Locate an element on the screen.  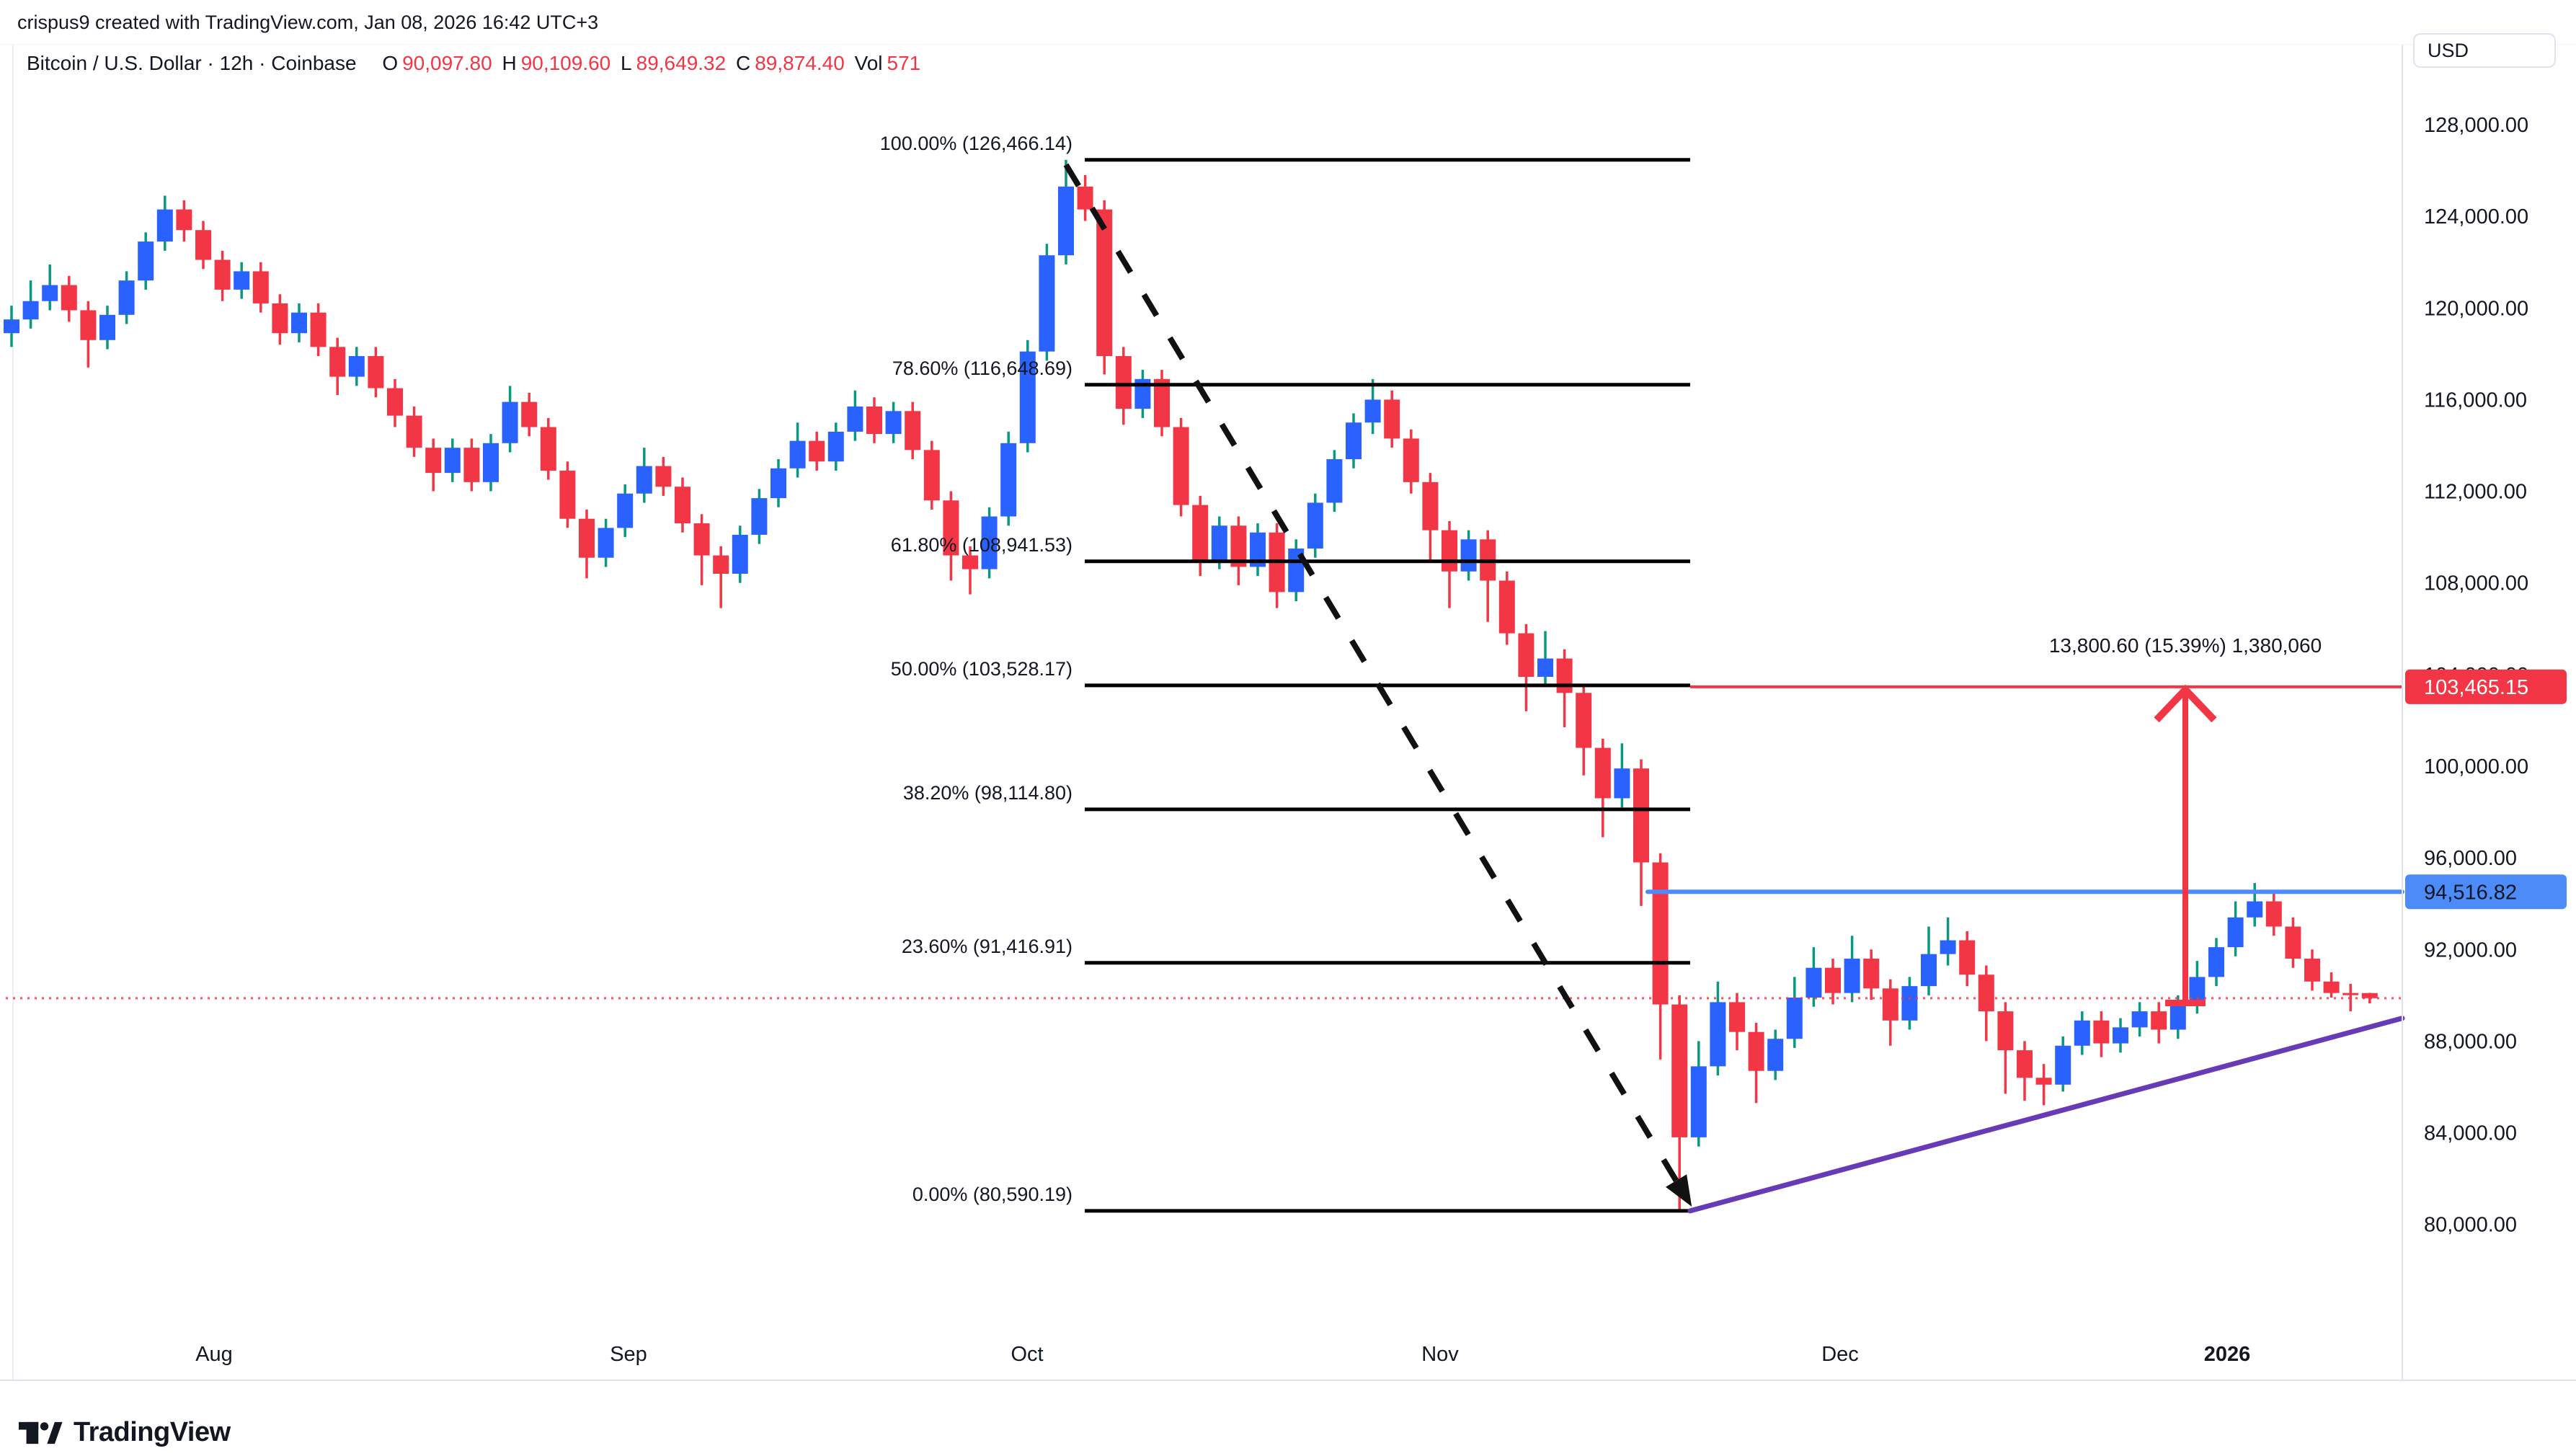
ohlc-open-label: O is located at coordinates (390, 63).